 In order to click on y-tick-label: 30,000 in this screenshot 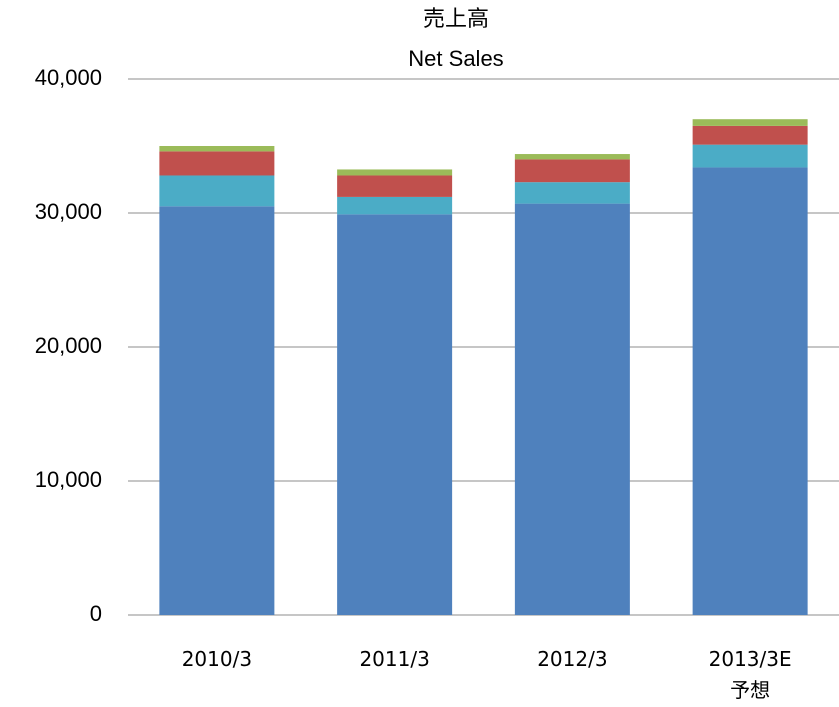, I will do `click(68, 211)`.